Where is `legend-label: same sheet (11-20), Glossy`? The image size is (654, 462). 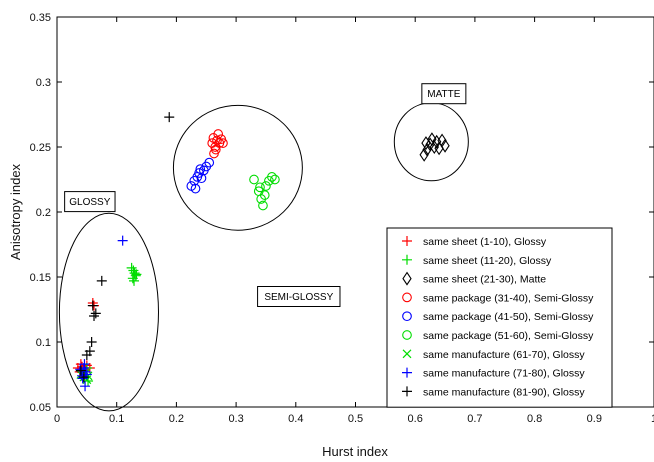 legend-label: same sheet (11-20), Glossy is located at coordinates (487, 261).